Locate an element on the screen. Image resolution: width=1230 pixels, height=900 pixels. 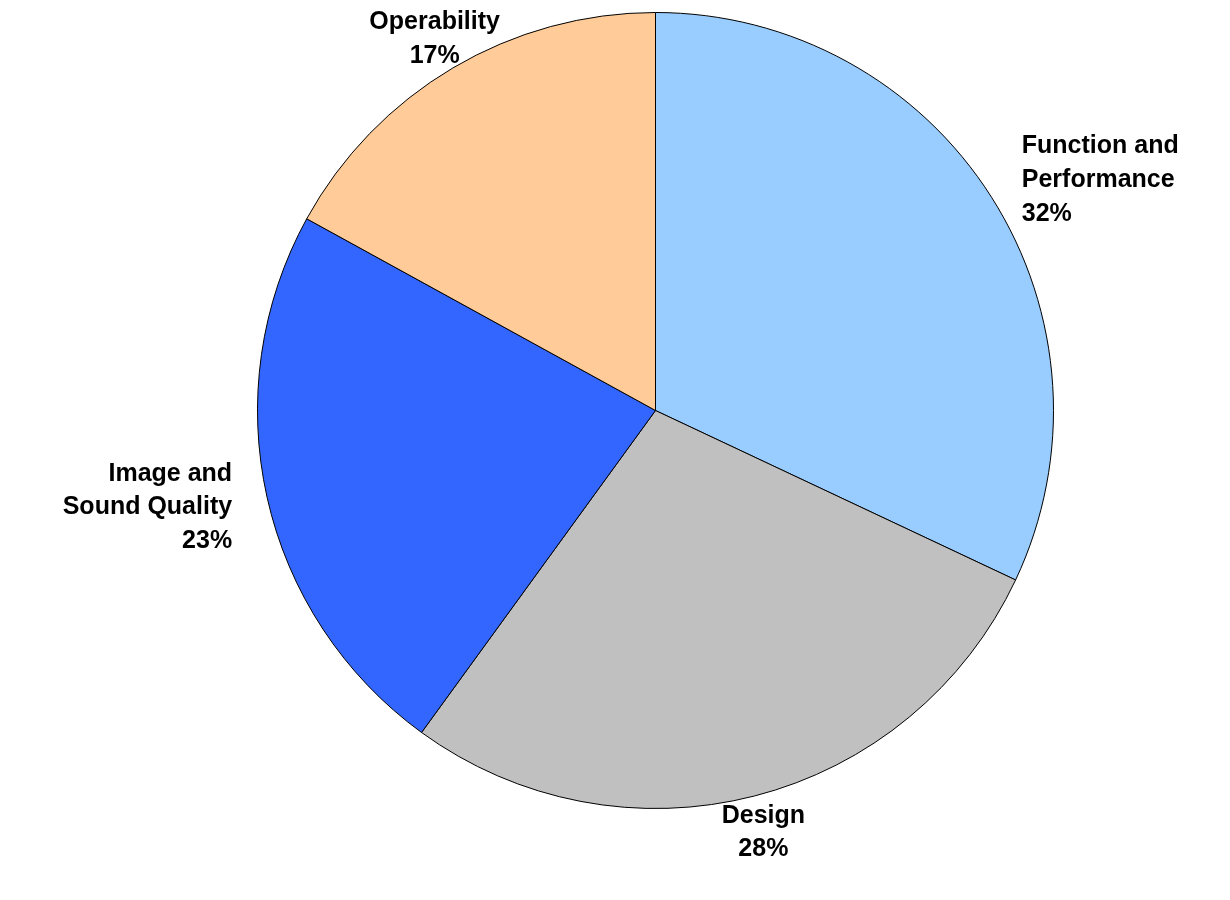
slice-label: Image and Sound Quality is located at coordinates (147, 488).